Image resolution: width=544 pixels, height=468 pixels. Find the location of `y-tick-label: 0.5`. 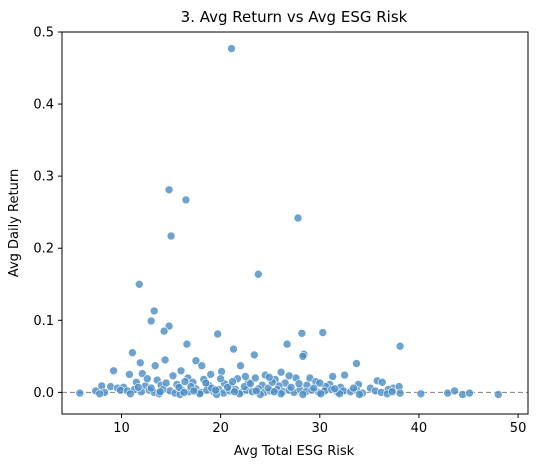

y-tick-label: 0.5 is located at coordinates (43, 33).